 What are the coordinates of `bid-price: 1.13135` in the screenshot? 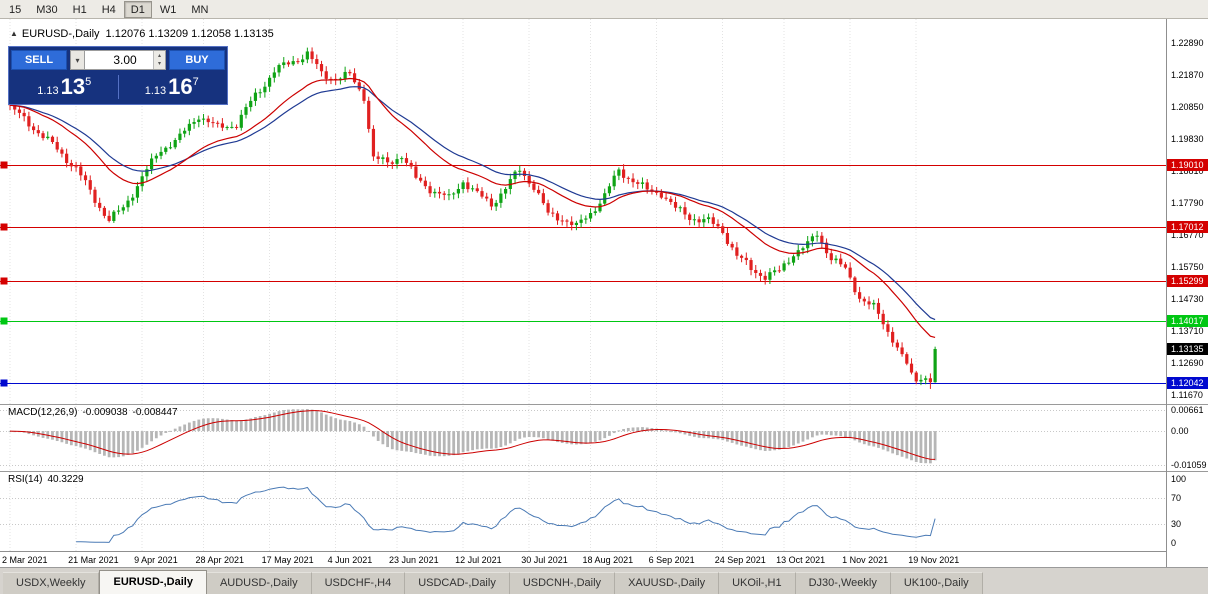 It's located at (64, 87).